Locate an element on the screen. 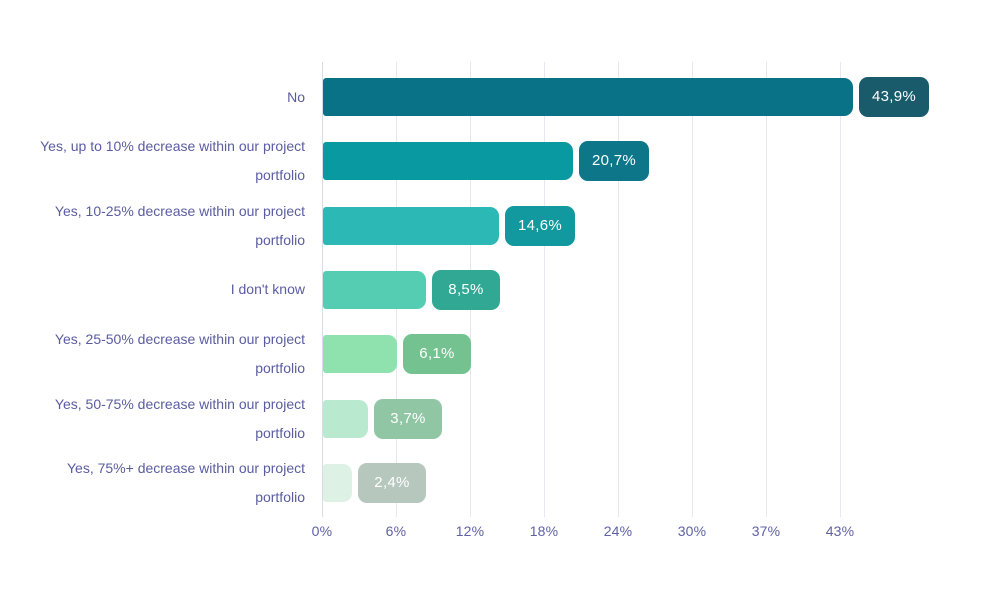 The height and width of the screenshot is (614, 992). value-badge: 3,7% is located at coordinates (408, 418).